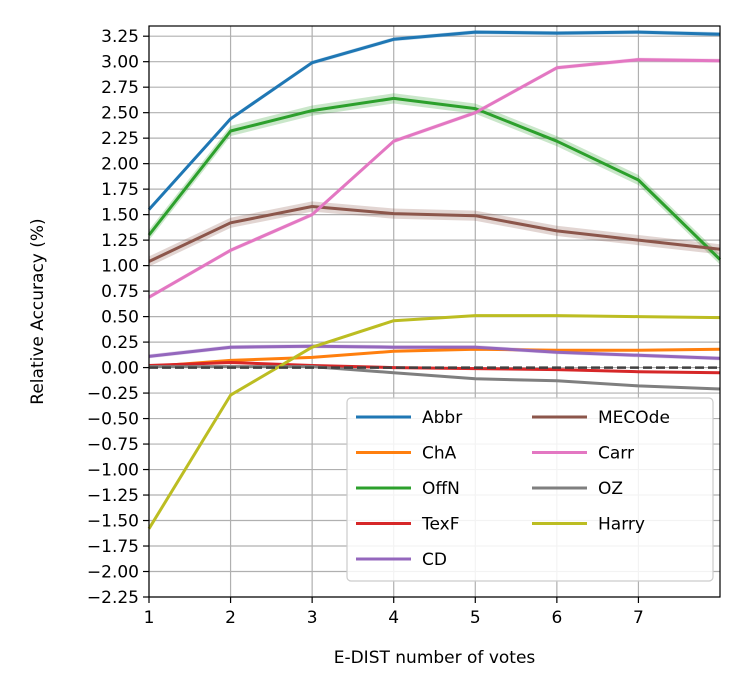  I want to click on band-mecode, so click(434, 234).